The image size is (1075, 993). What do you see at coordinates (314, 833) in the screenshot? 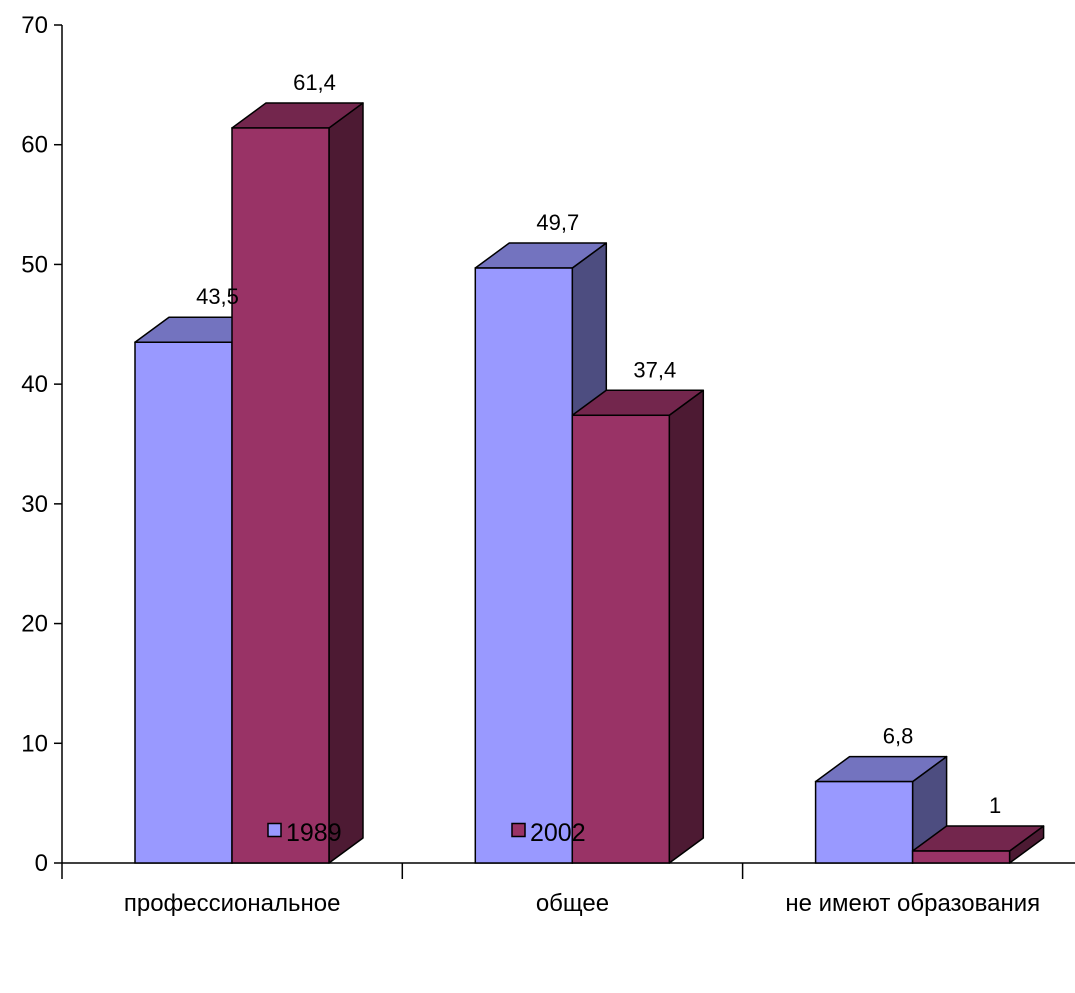
I see `legend-label: 1989` at bounding box center [314, 833].